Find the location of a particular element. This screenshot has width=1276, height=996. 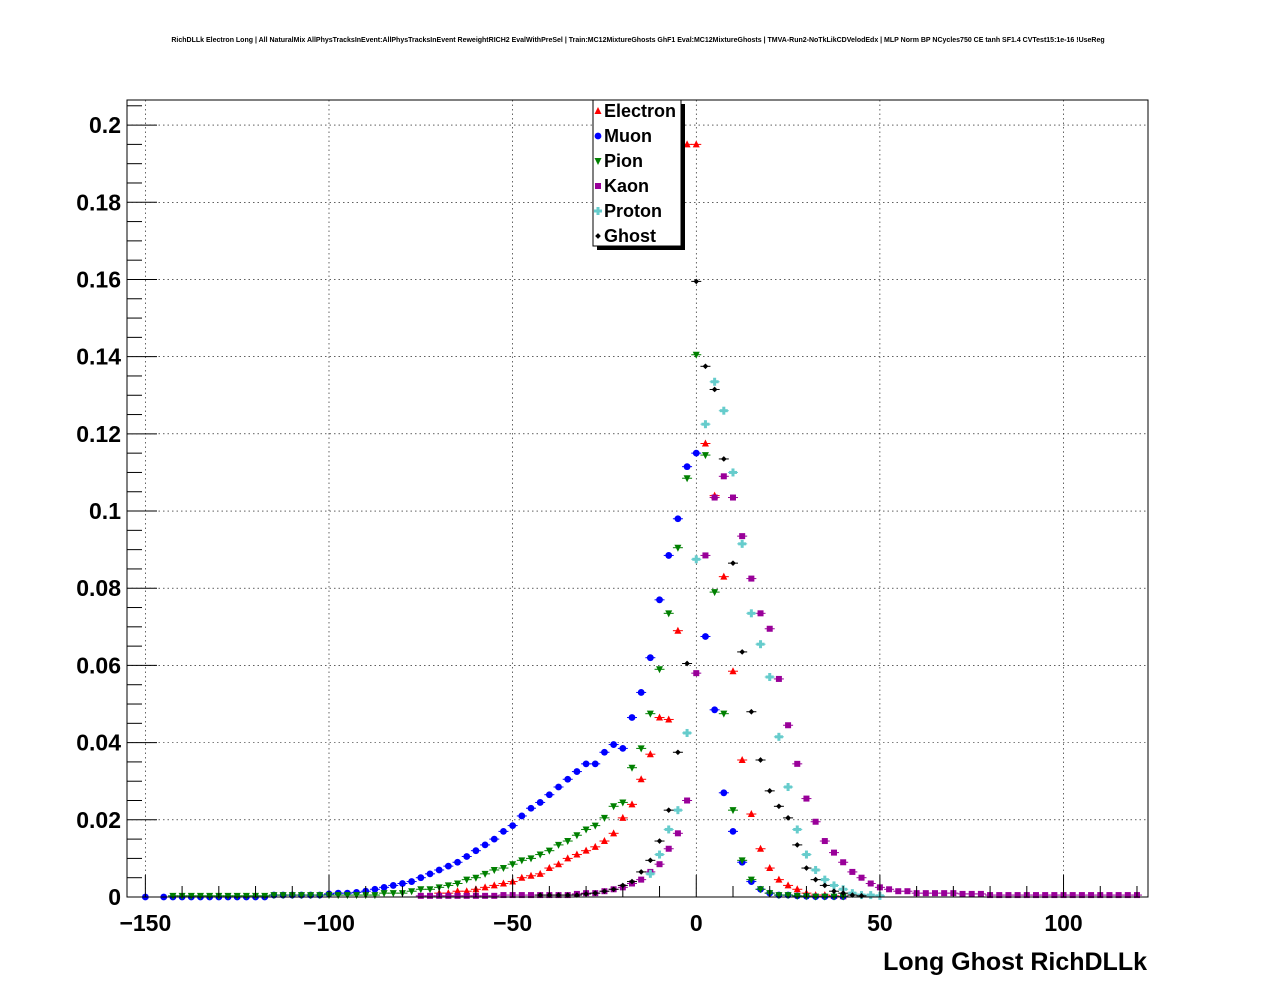

y-tick-label: 0.12 is located at coordinates (98, 434).